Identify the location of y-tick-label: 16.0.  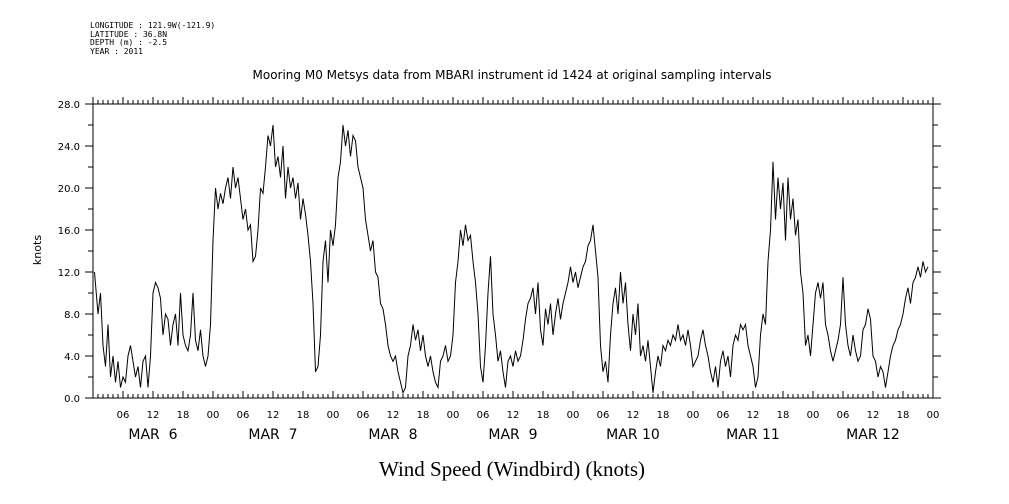
(69, 231).